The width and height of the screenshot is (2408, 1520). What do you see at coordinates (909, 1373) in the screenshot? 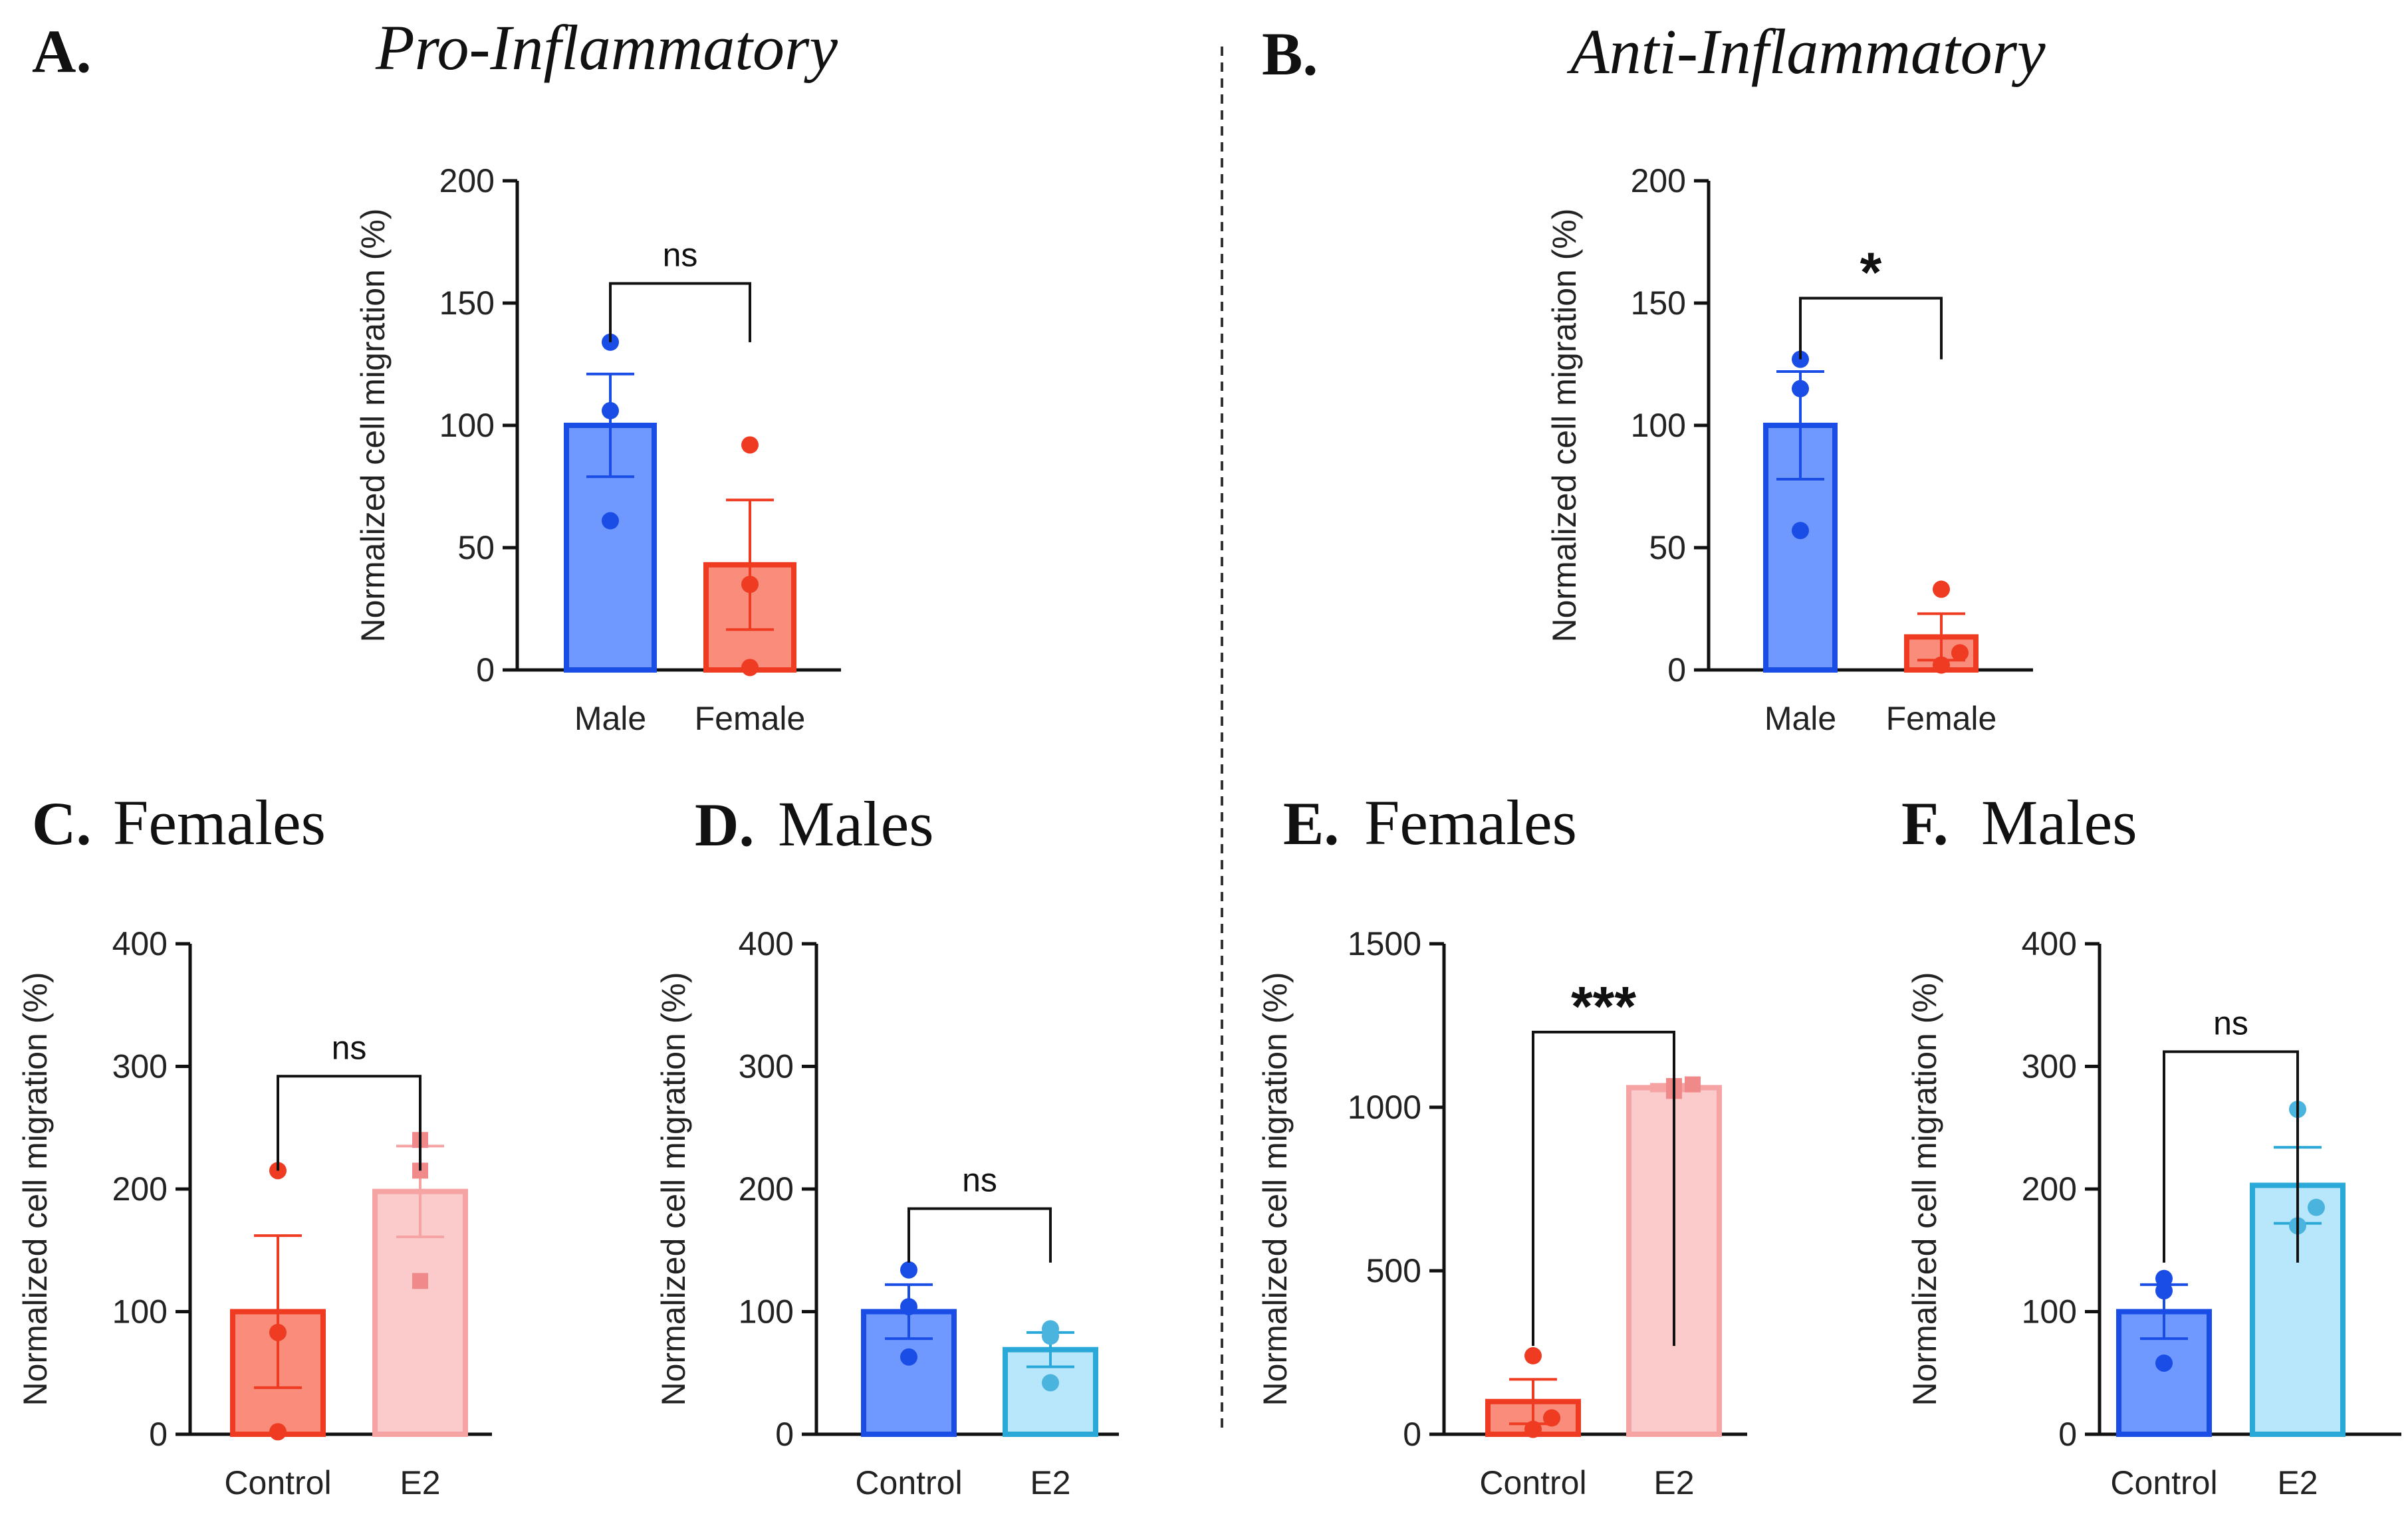
I see `bar-control` at bounding box center [909, 1373].